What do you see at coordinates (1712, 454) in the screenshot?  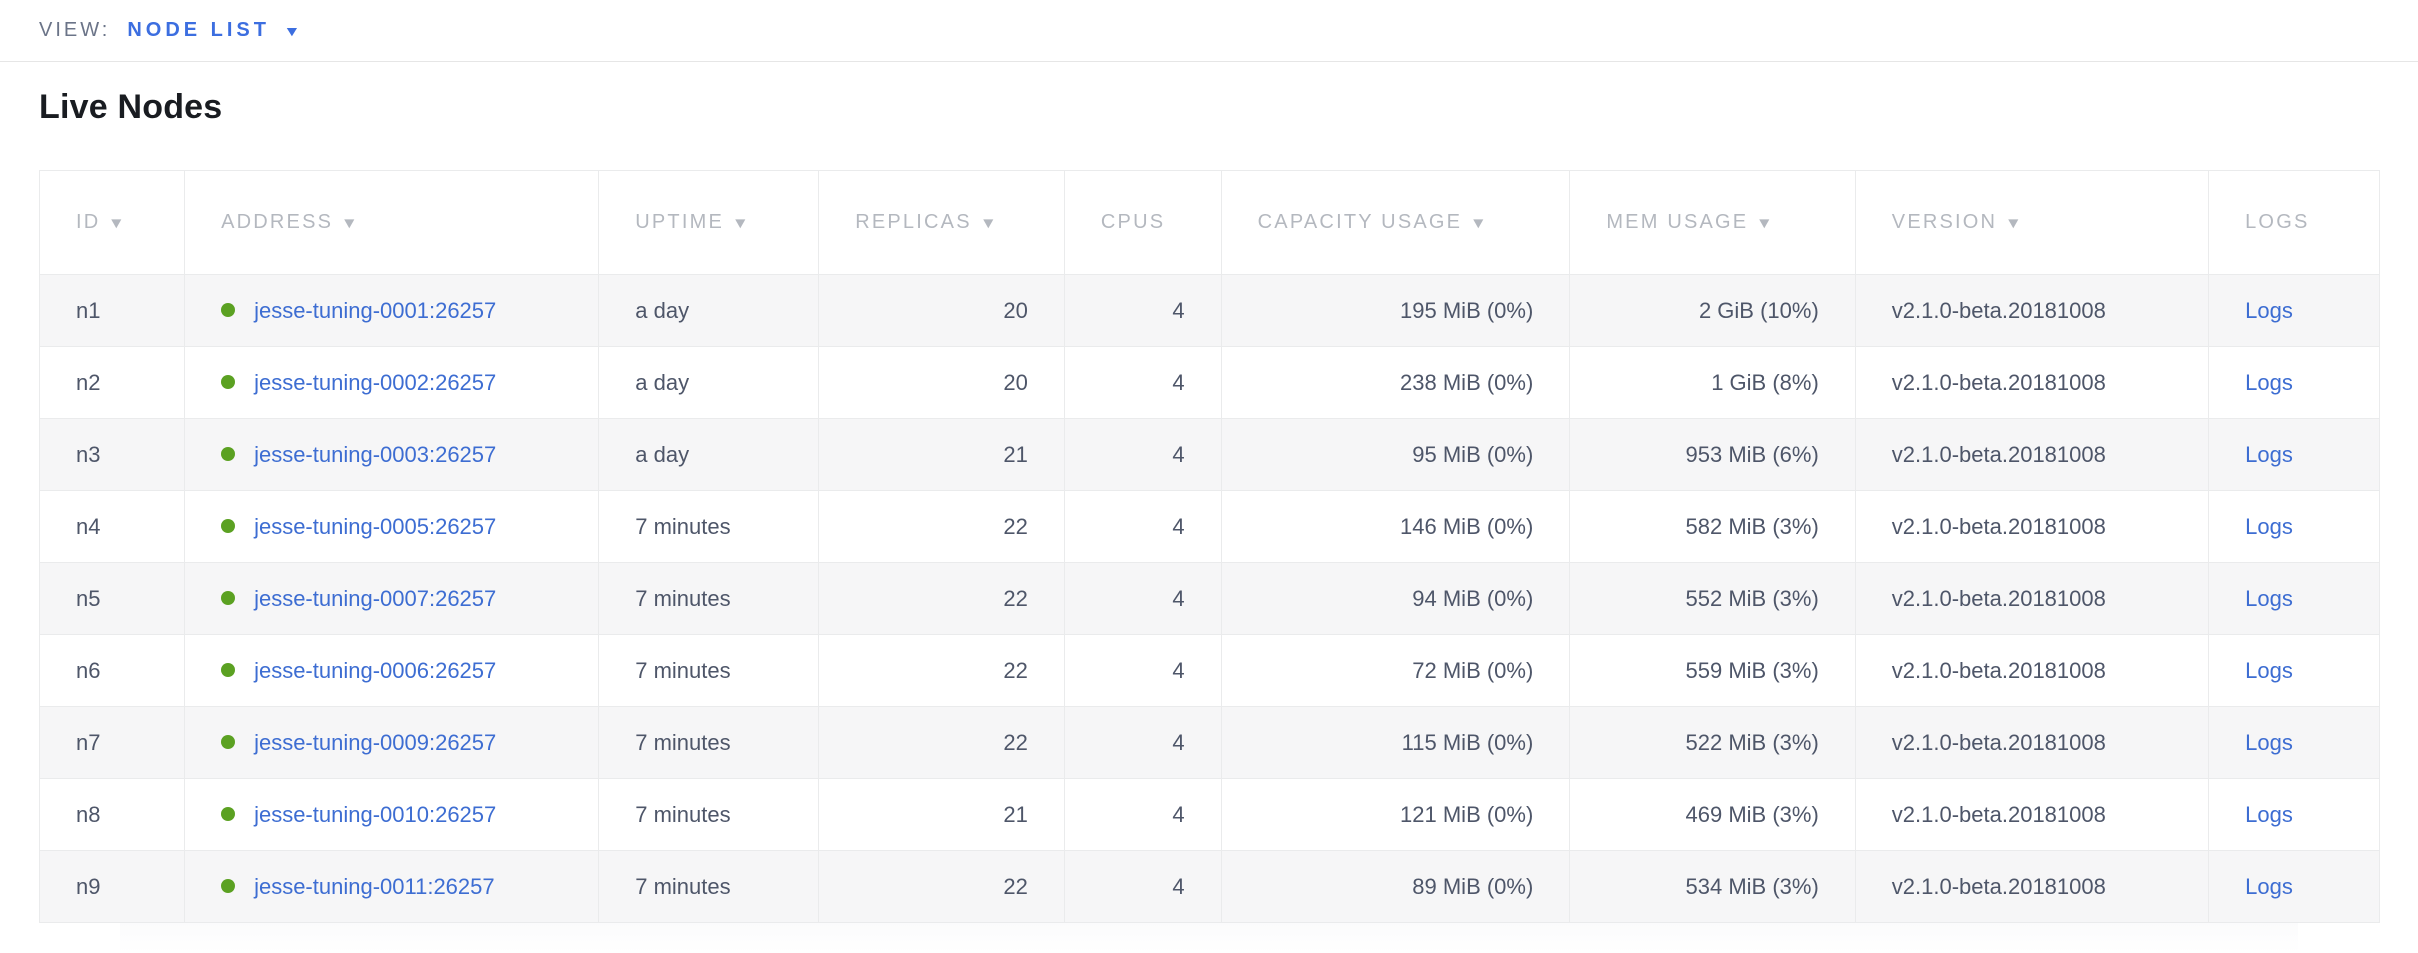 I see `cell-mem-usage: 953 MiB (6%)` at bounding box center [1712, 454].